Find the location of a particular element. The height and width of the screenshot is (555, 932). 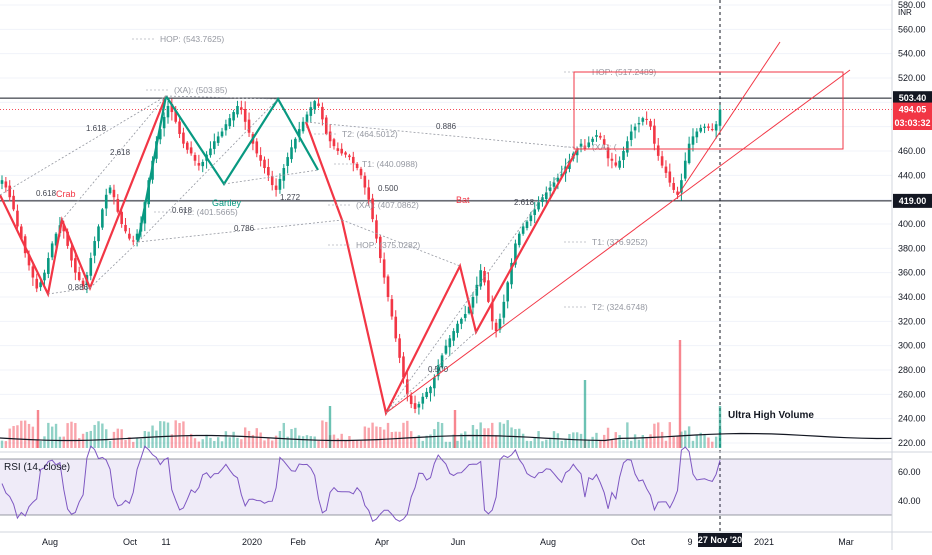

rsi-line is located at coordinates (361, 484).